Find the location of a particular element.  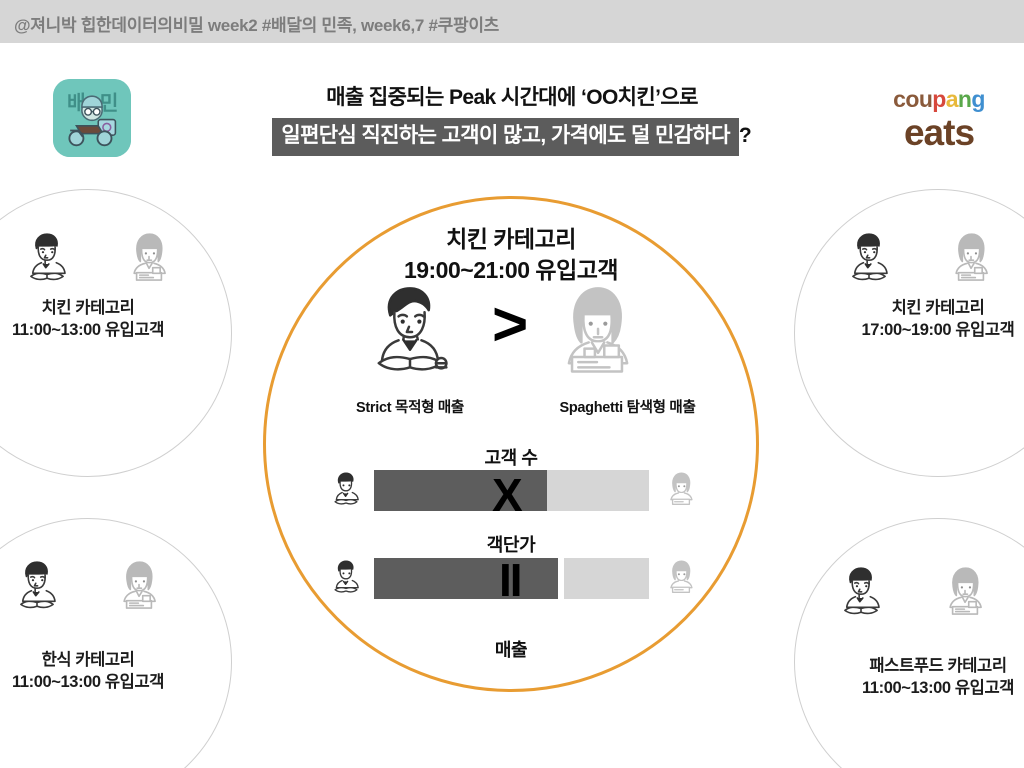

satellite-label-line1: 패스트푸드 카테고리 is located at coordinates (938, 666).